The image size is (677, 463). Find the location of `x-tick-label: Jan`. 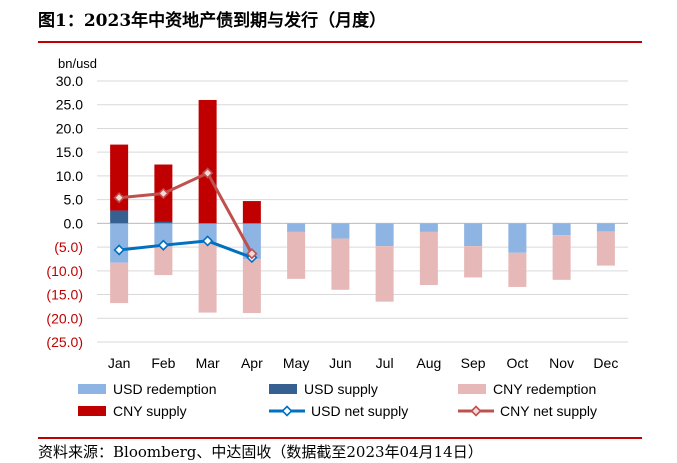

x-tick-label: Jan is located at coordinates (119, 363).